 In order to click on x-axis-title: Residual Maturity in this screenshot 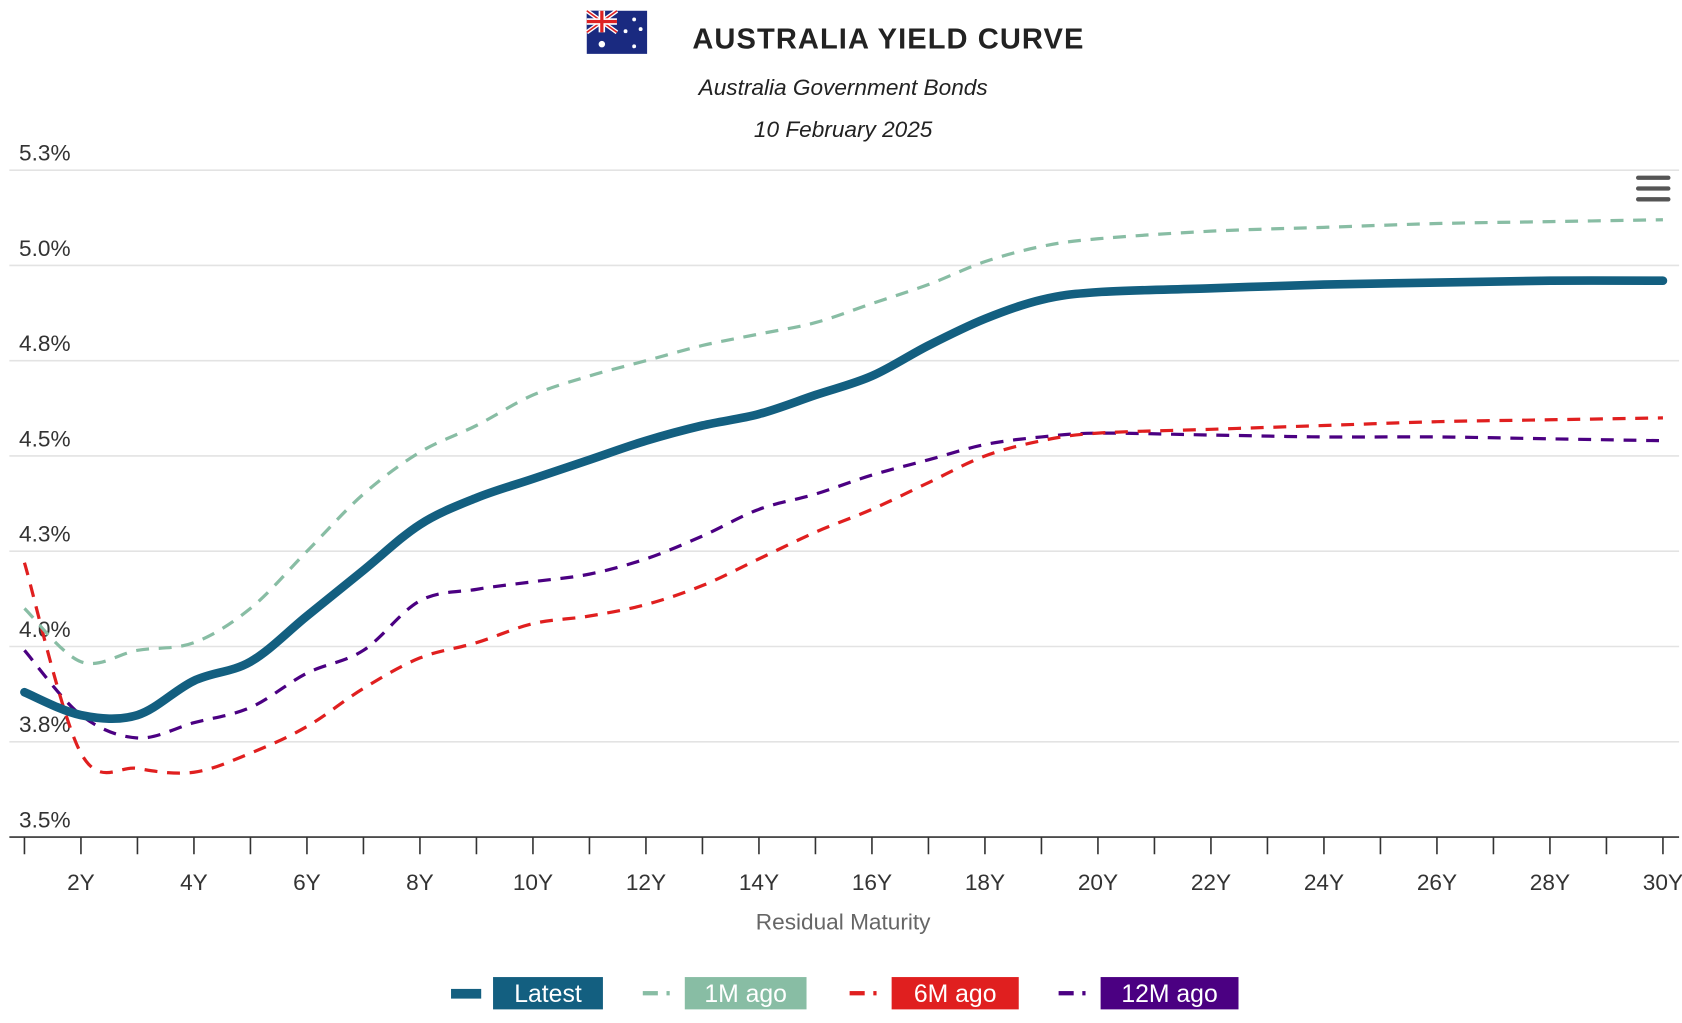, I will do `click(843, 922)`.